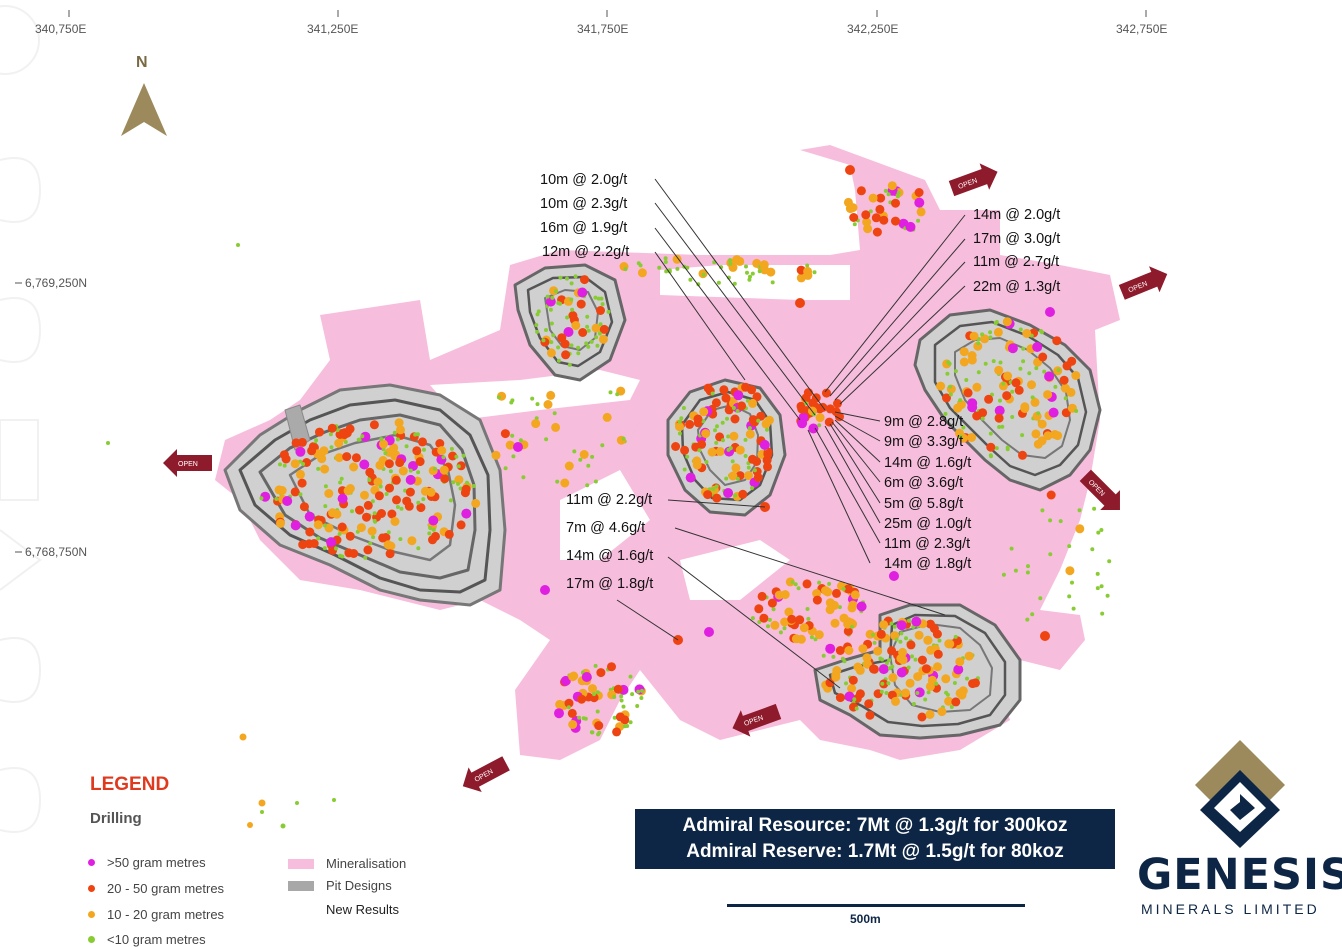 The height and width of the screenshot is (947, 1342). What do you see at coordinates (130, 784) in the screenshot?
I see `legend-title: LEGEND` at bounding box center [130, 784].